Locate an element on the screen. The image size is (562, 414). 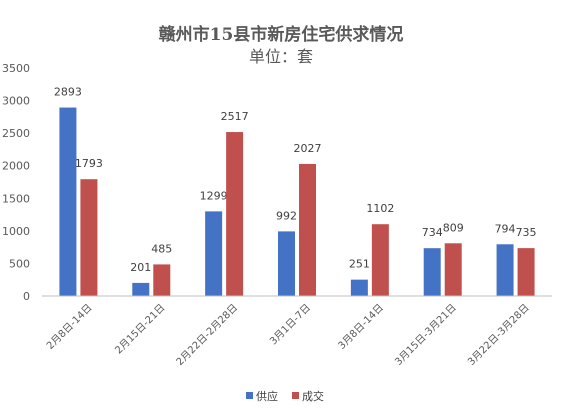
x-tick-label: 3月1日-7日 is located at coordinates (290, 325).